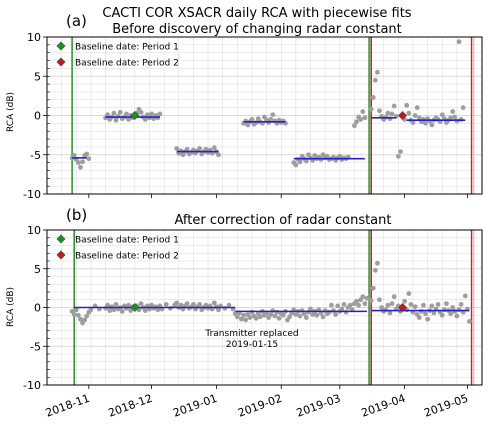 The image size is (500, 429). I want to click on y-axis-label-b: RCA (dB), so click(11, 307).